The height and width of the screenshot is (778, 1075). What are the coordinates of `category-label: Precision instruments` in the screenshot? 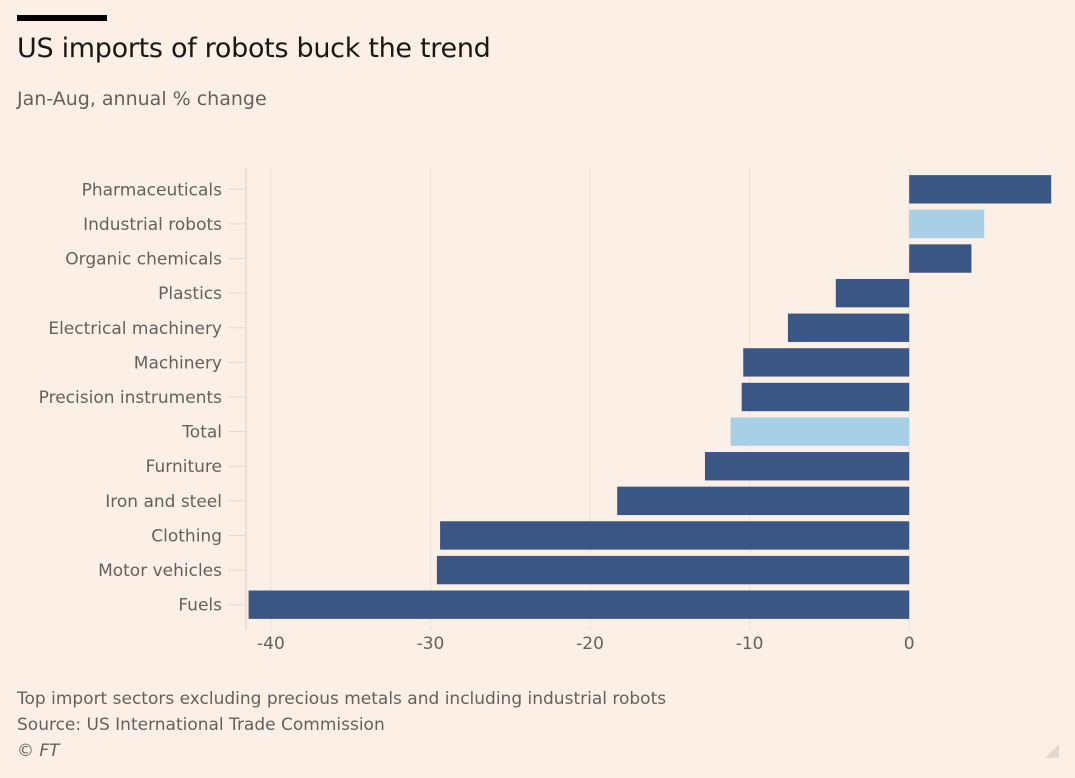 It's located at (130, 398).